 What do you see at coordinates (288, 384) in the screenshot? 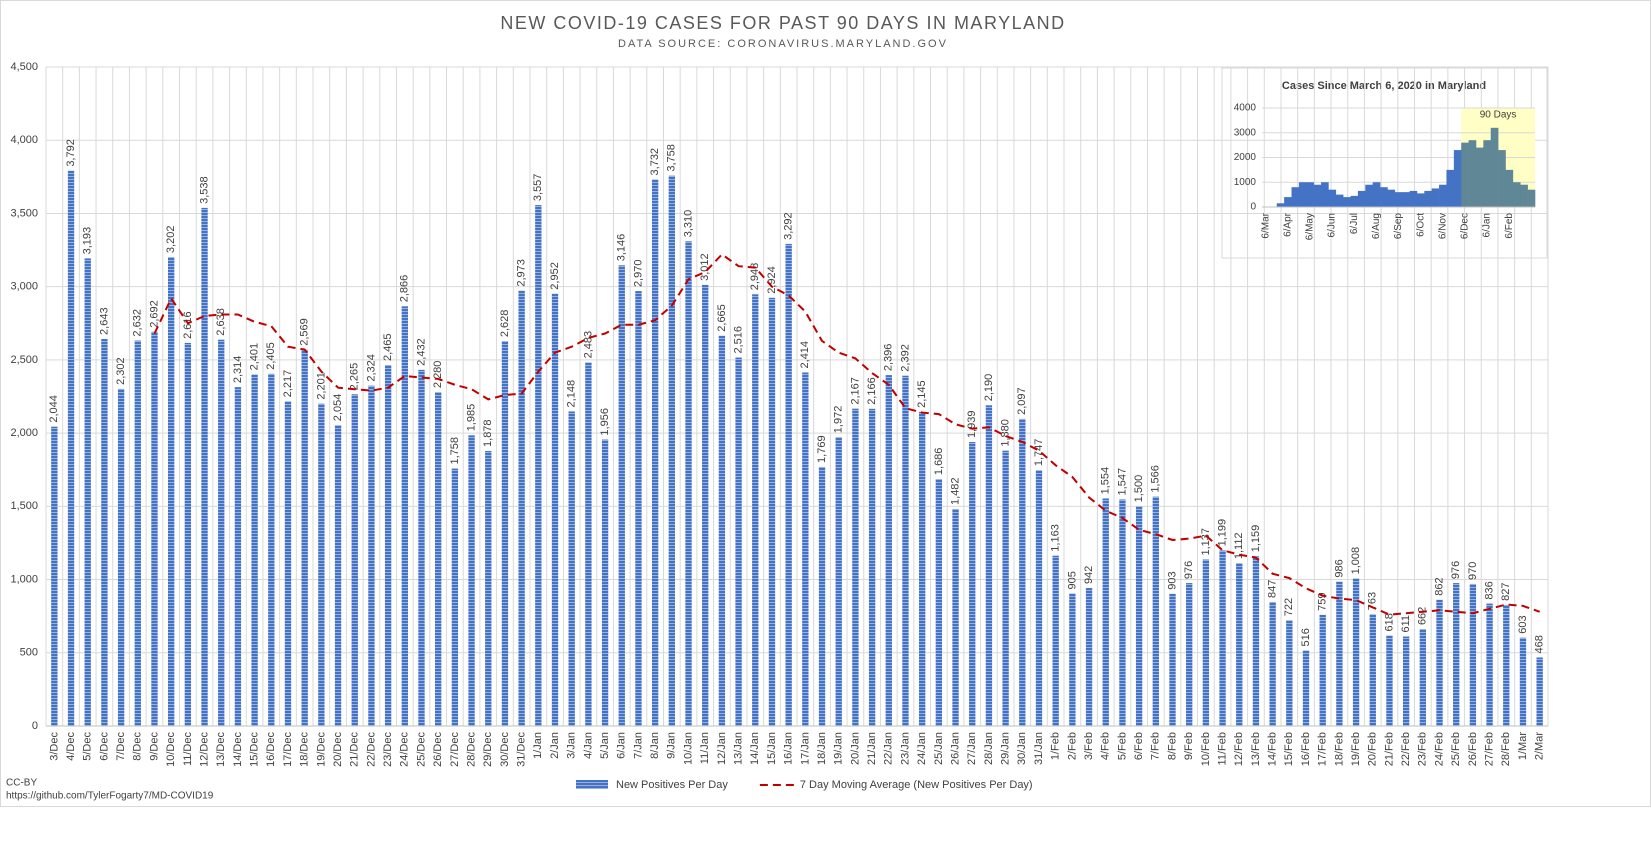
I see `value-label: 2,217` at bounding box center [288, 384].